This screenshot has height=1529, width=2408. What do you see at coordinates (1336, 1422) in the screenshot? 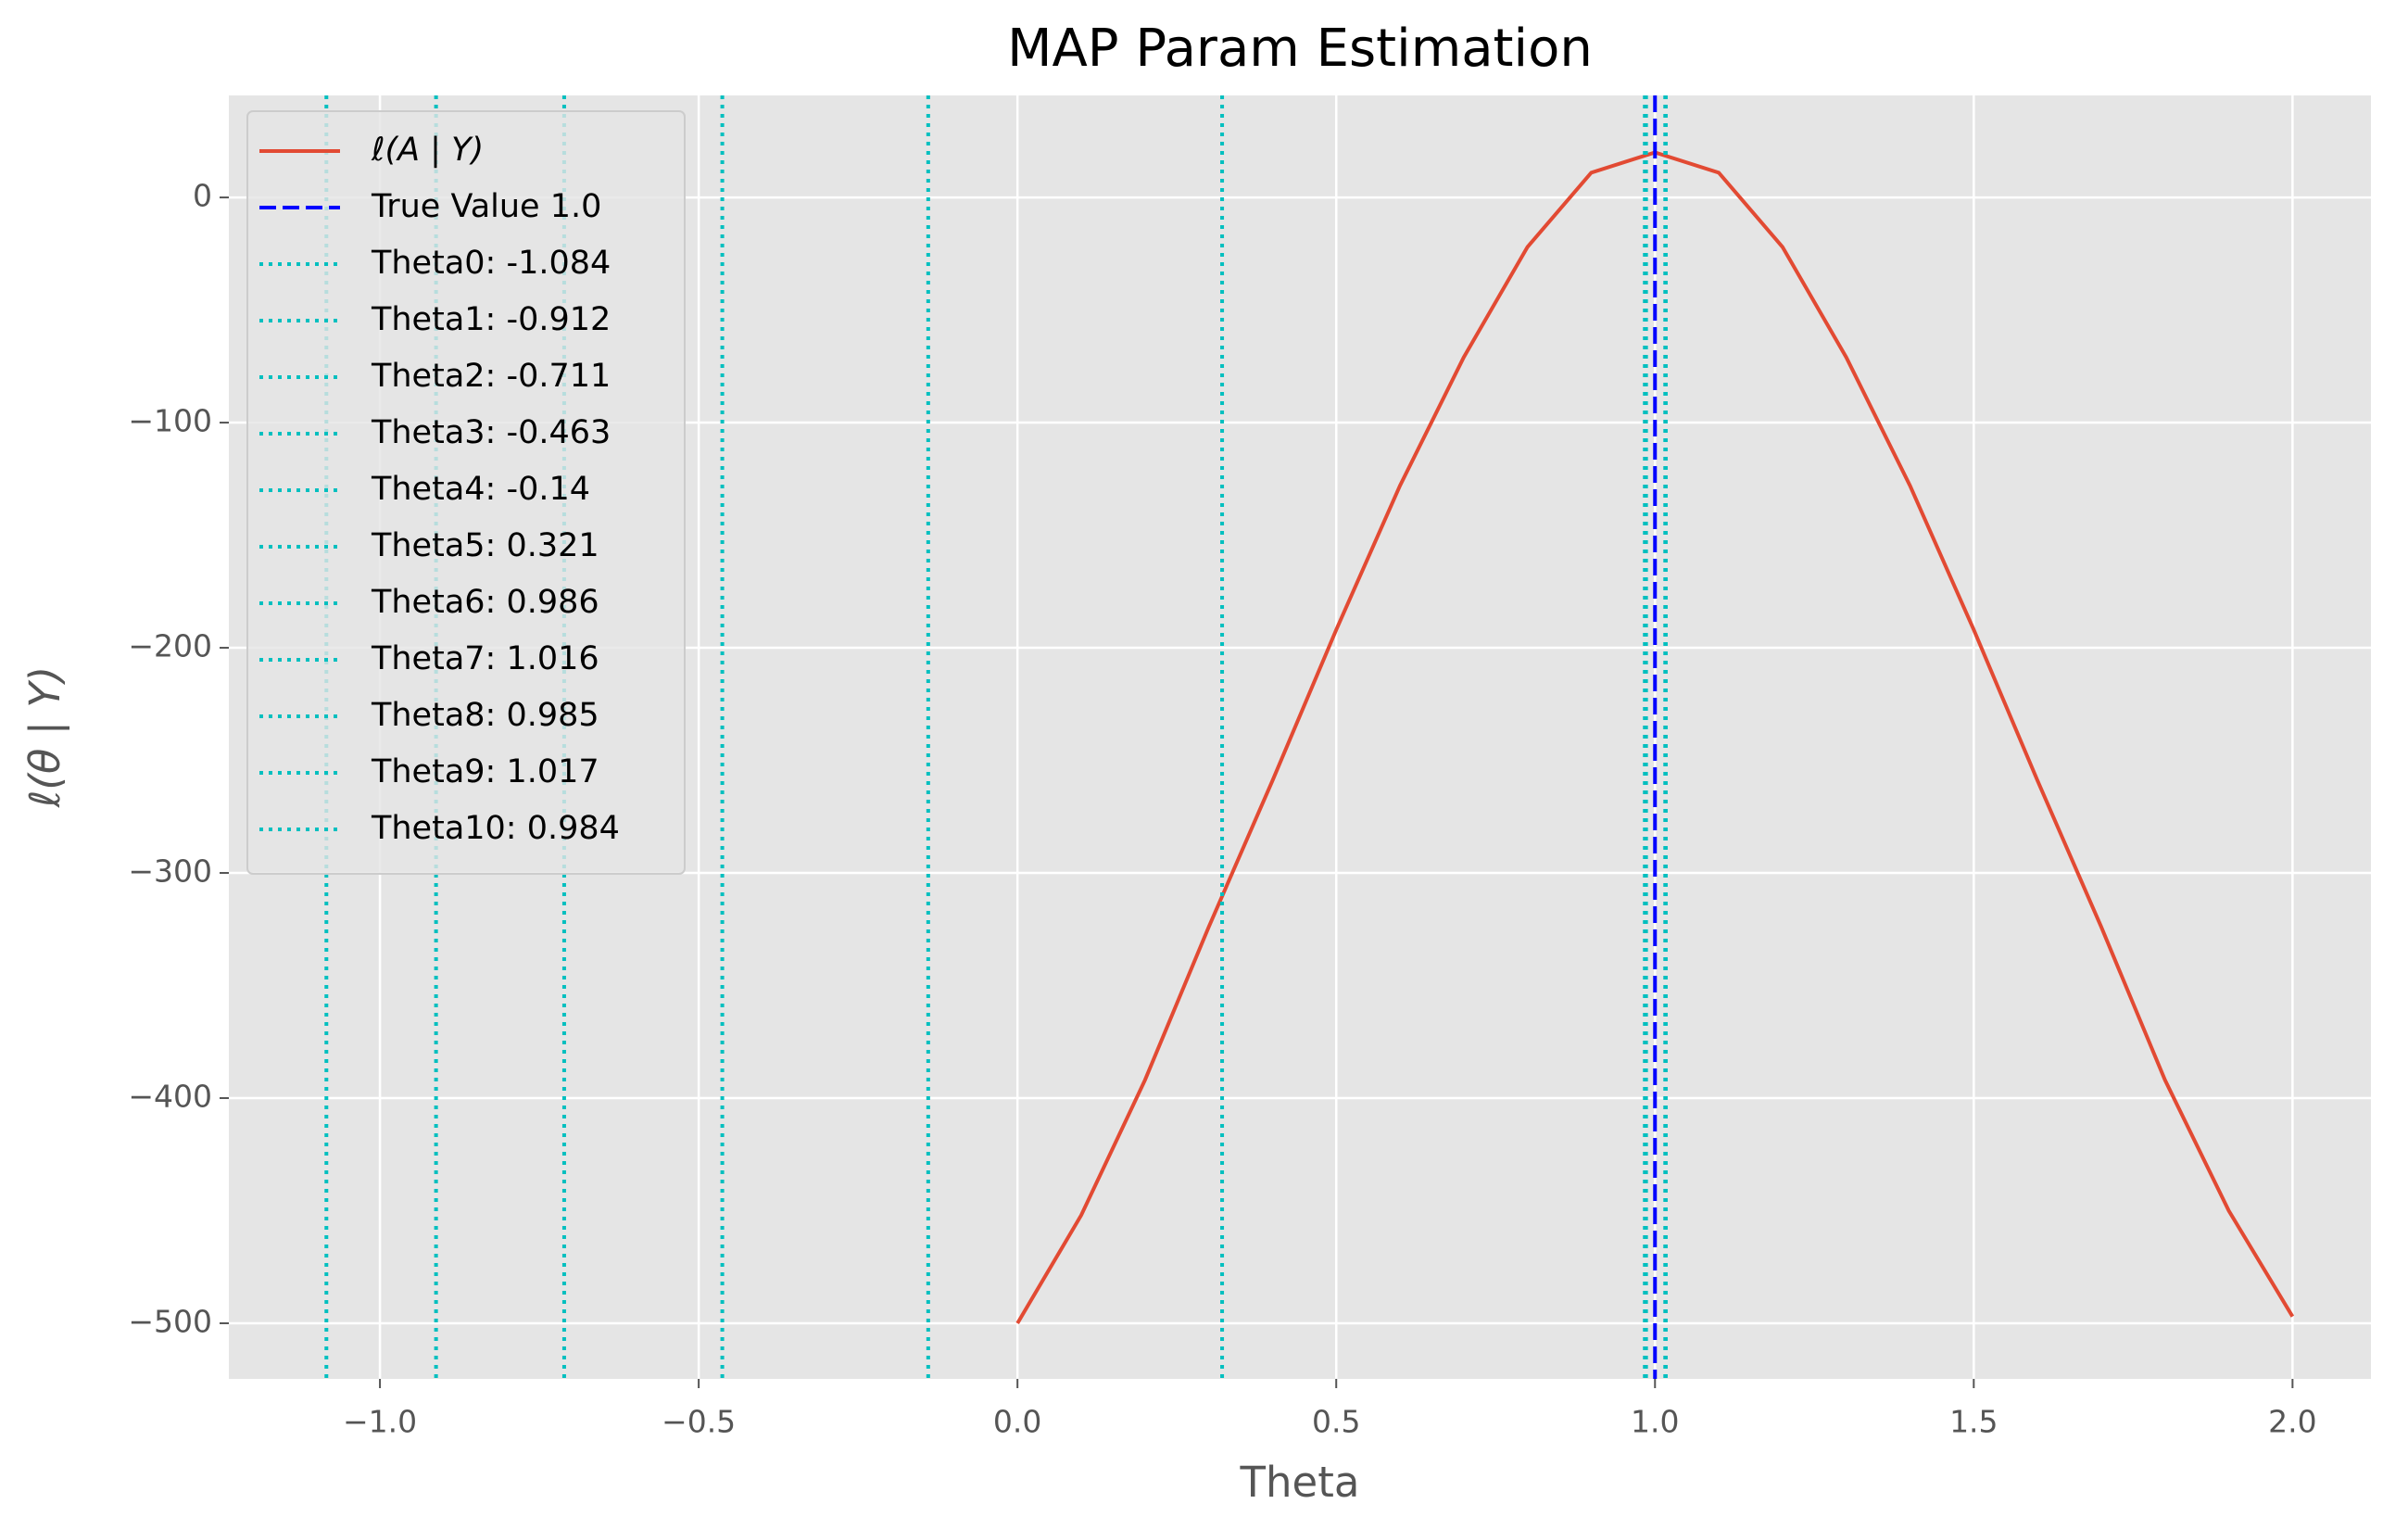
I see `x-tick-label: 0.5` at bounding box center [1336, 1422].